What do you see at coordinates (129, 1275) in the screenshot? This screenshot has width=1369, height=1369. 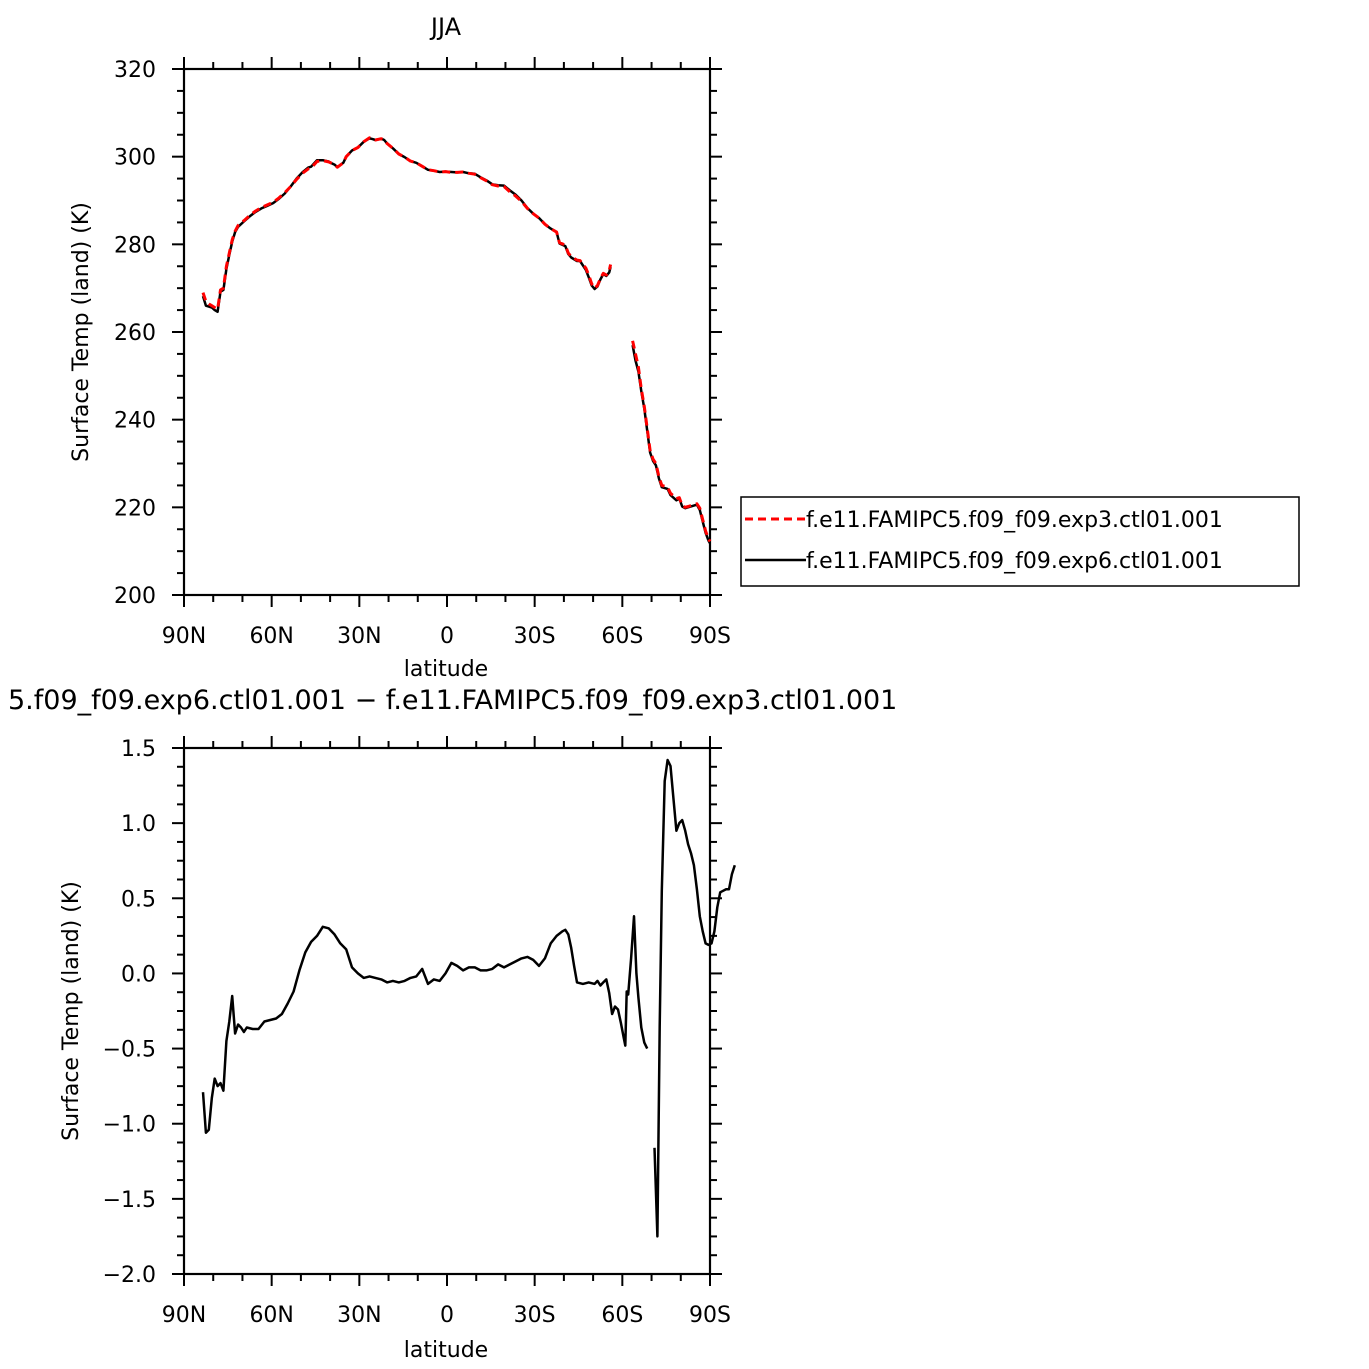 I see `bottom-y-tick-label: −2.0` at bounding box center [129, 1275].